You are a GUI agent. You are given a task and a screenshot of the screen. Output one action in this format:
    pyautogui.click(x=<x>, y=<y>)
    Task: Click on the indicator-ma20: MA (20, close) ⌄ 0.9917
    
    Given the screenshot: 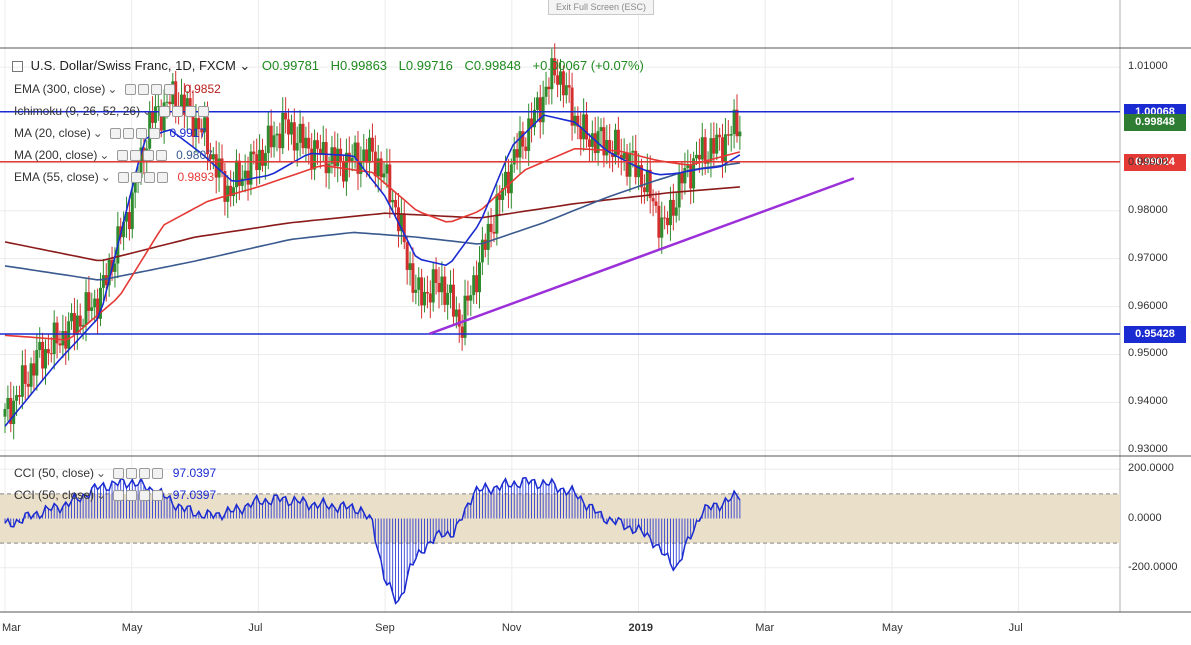 What is the action you would take?
    pyautogui.click(x=110, y=133)
    